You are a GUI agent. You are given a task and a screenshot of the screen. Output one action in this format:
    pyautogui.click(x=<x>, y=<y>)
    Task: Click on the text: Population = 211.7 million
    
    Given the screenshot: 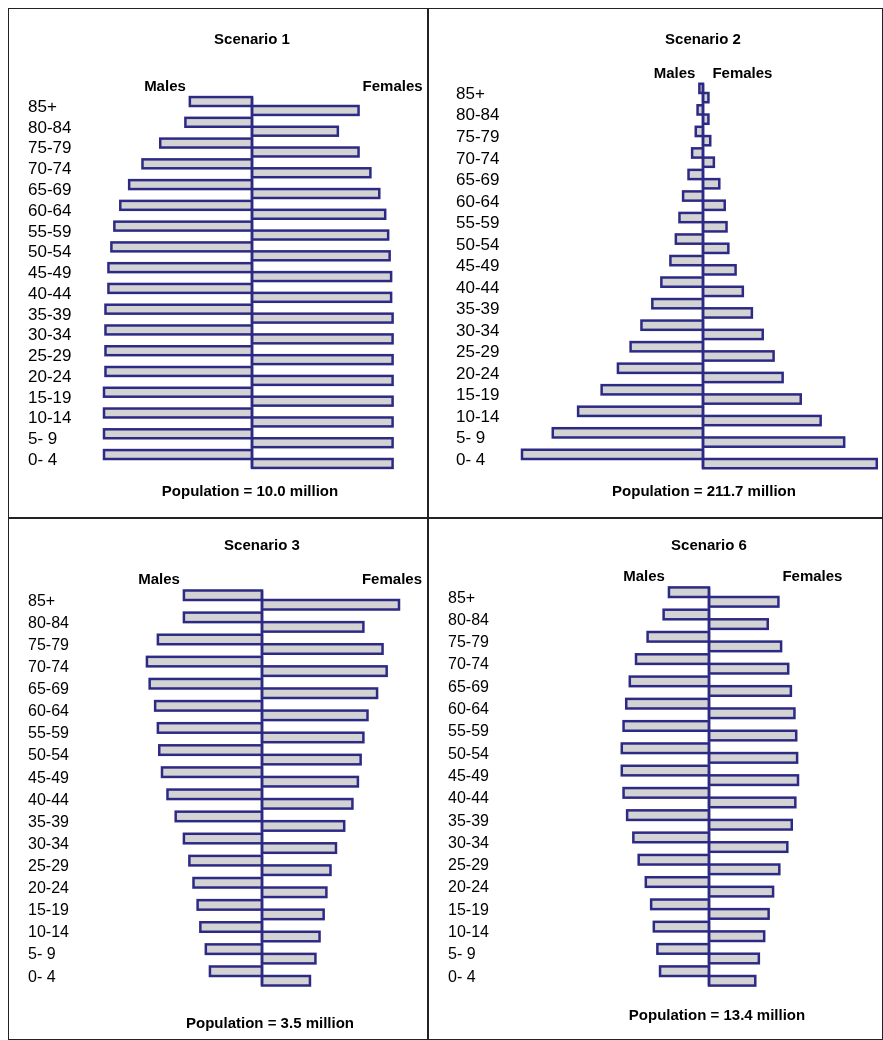 What is the action you would take?
    pyautogui.click(x=704, y=490)
    